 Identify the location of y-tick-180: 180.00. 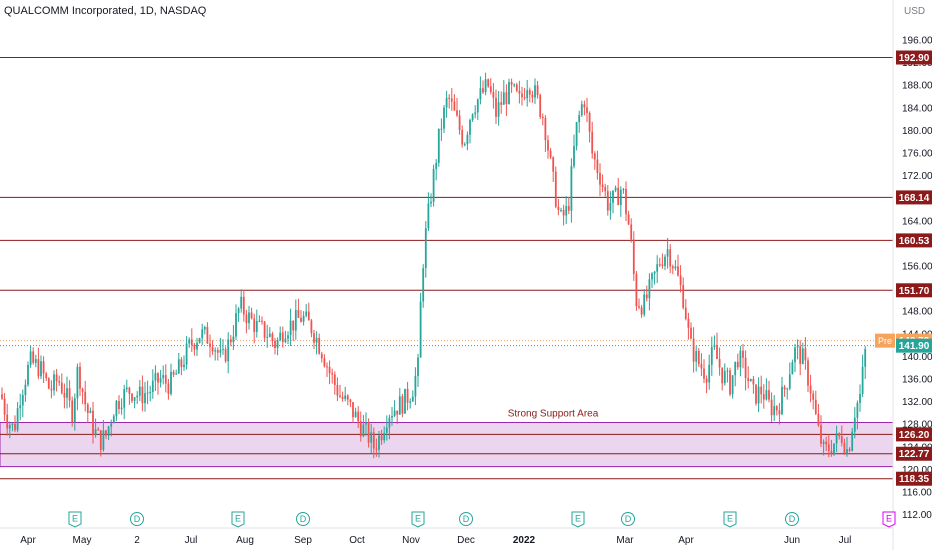
(917, 131).